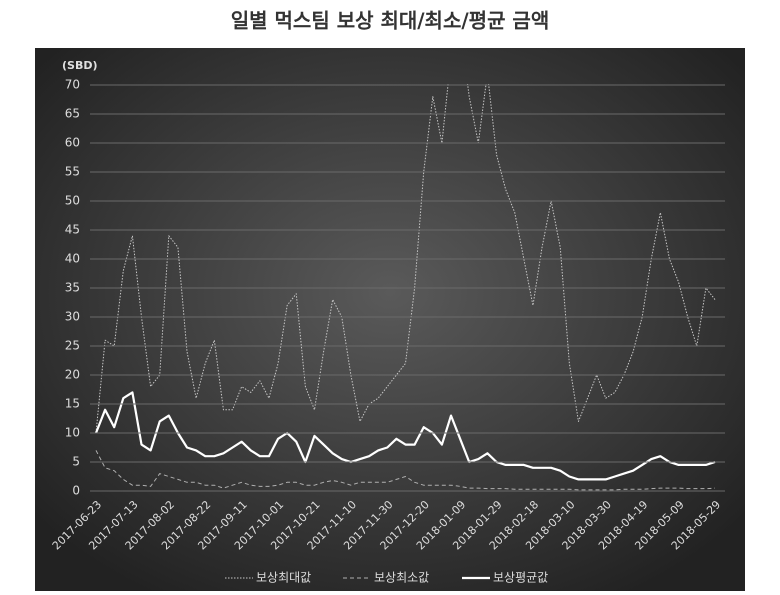 The image size is (780, 595). Describe the element at coordinates (80, 65) in the screenshot. I see `y-axis-label: (SBD)` at that location.